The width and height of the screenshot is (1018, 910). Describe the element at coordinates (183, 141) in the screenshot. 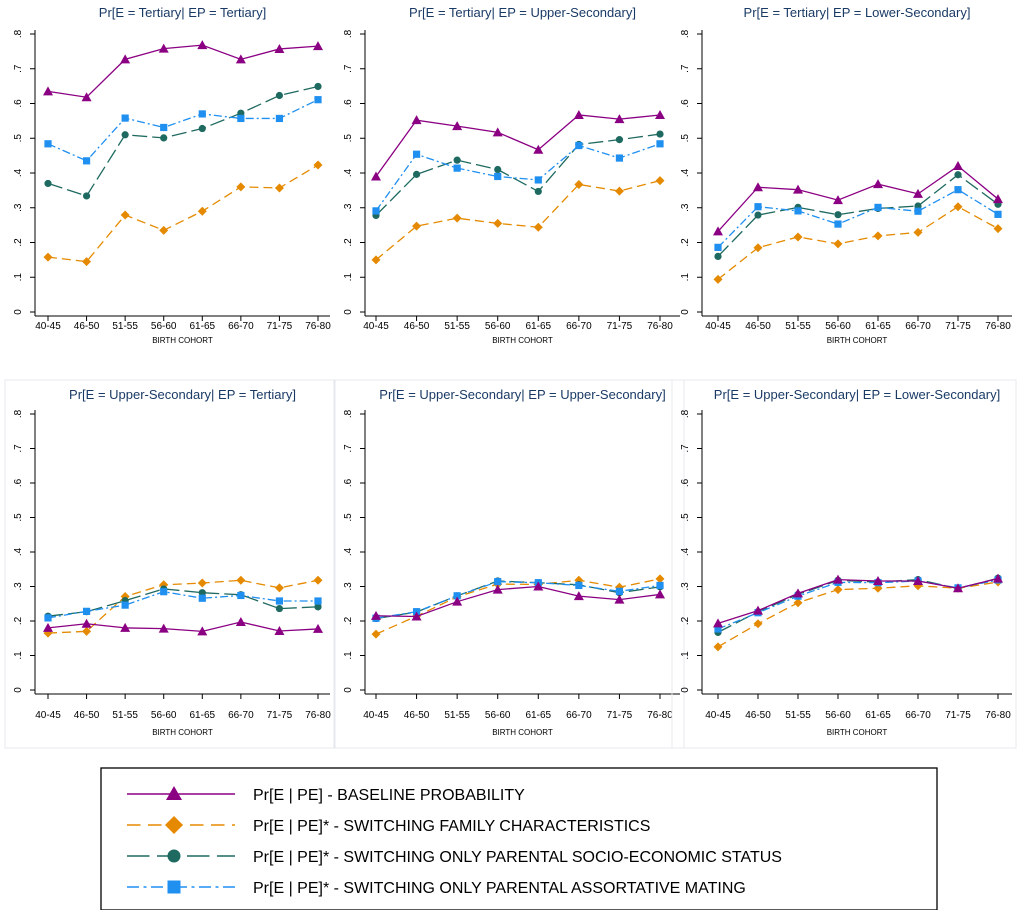

I see `series-ses` at that location.